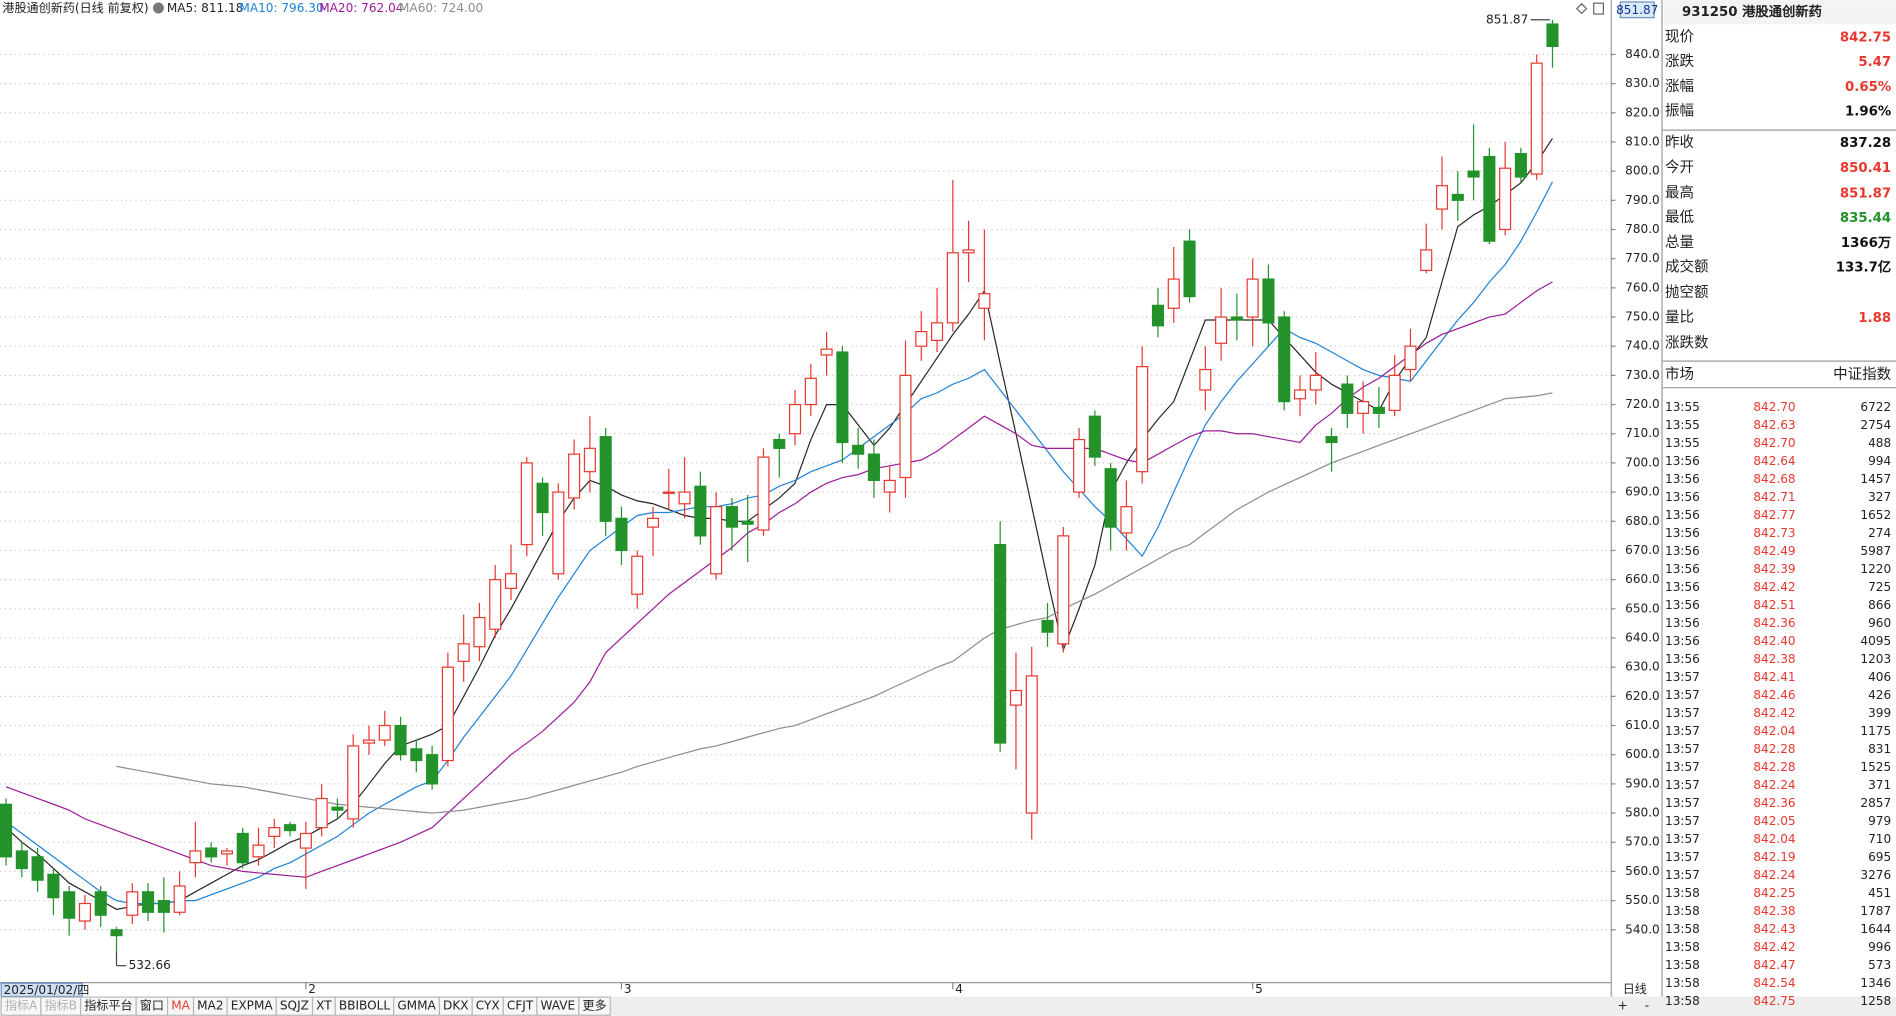 Image resolution: width=1896 pixels, height=1016 pixels. Describe the element at coordinates (1642, 783) in the screenshot. I see `y-tick-label: 590.0` at that location.